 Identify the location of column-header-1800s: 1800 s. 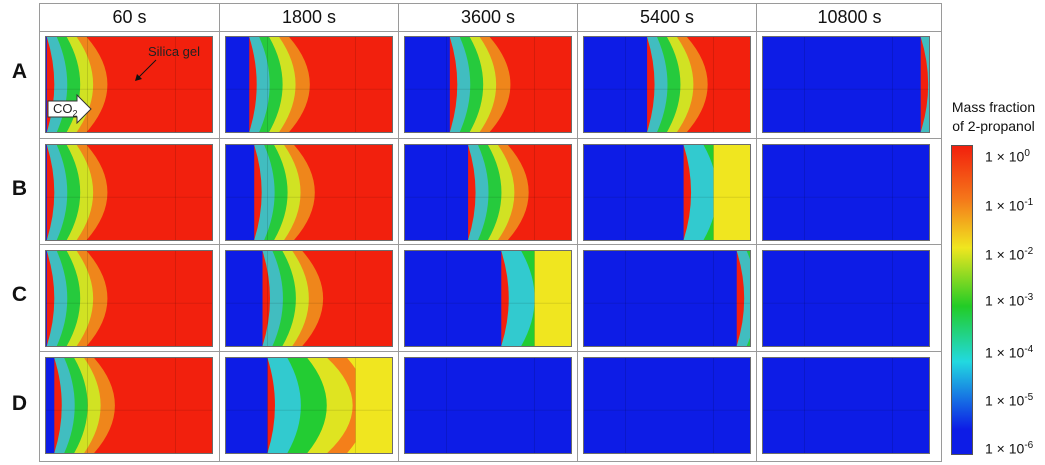
(309, 17).